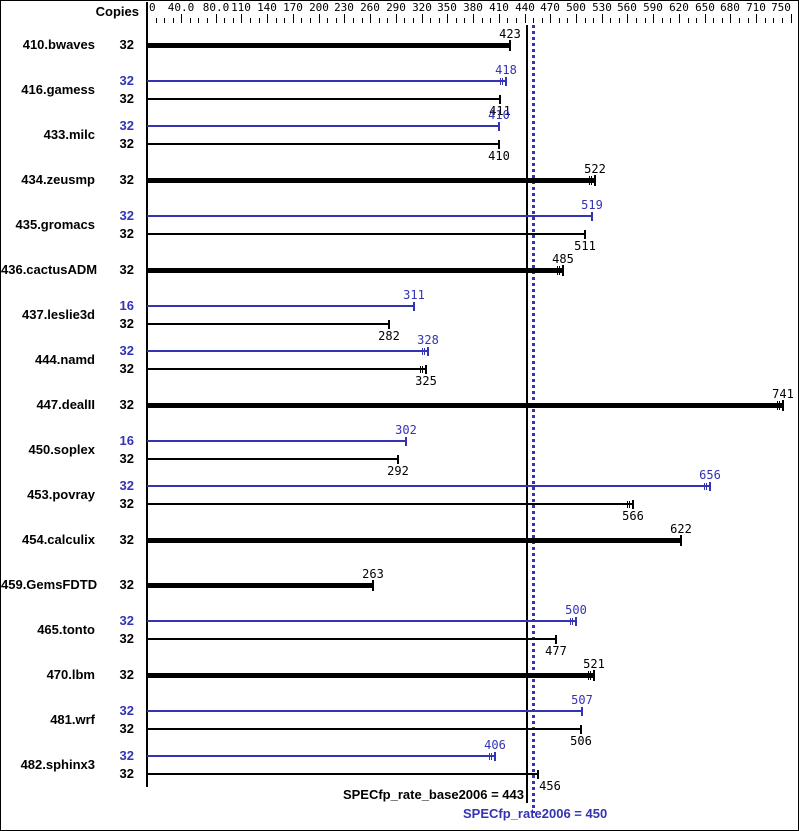  I want to click on axis-tick-label: 110, so click(241, 7).